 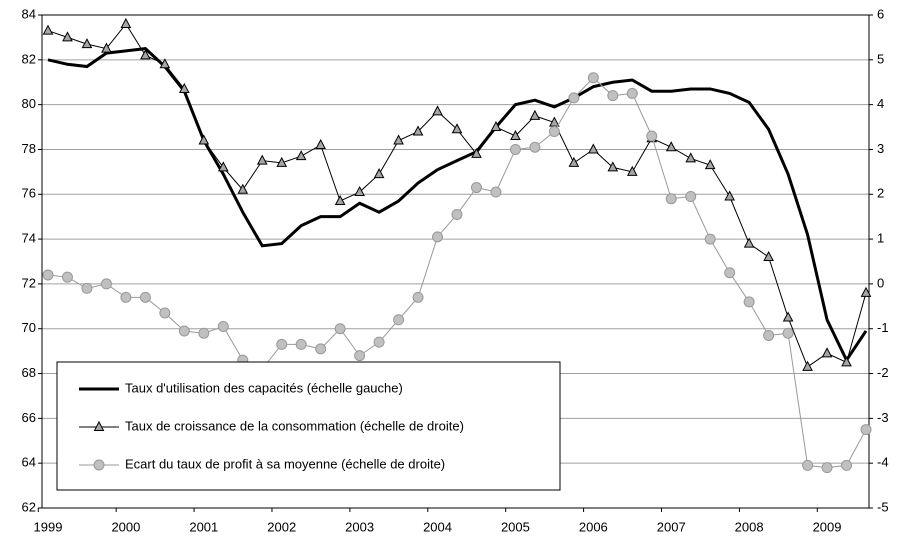 What do you see at coordinates (880, 58) in the screenshot?
I see `y2-tick-label: 5` at bounding box center [880, 58].